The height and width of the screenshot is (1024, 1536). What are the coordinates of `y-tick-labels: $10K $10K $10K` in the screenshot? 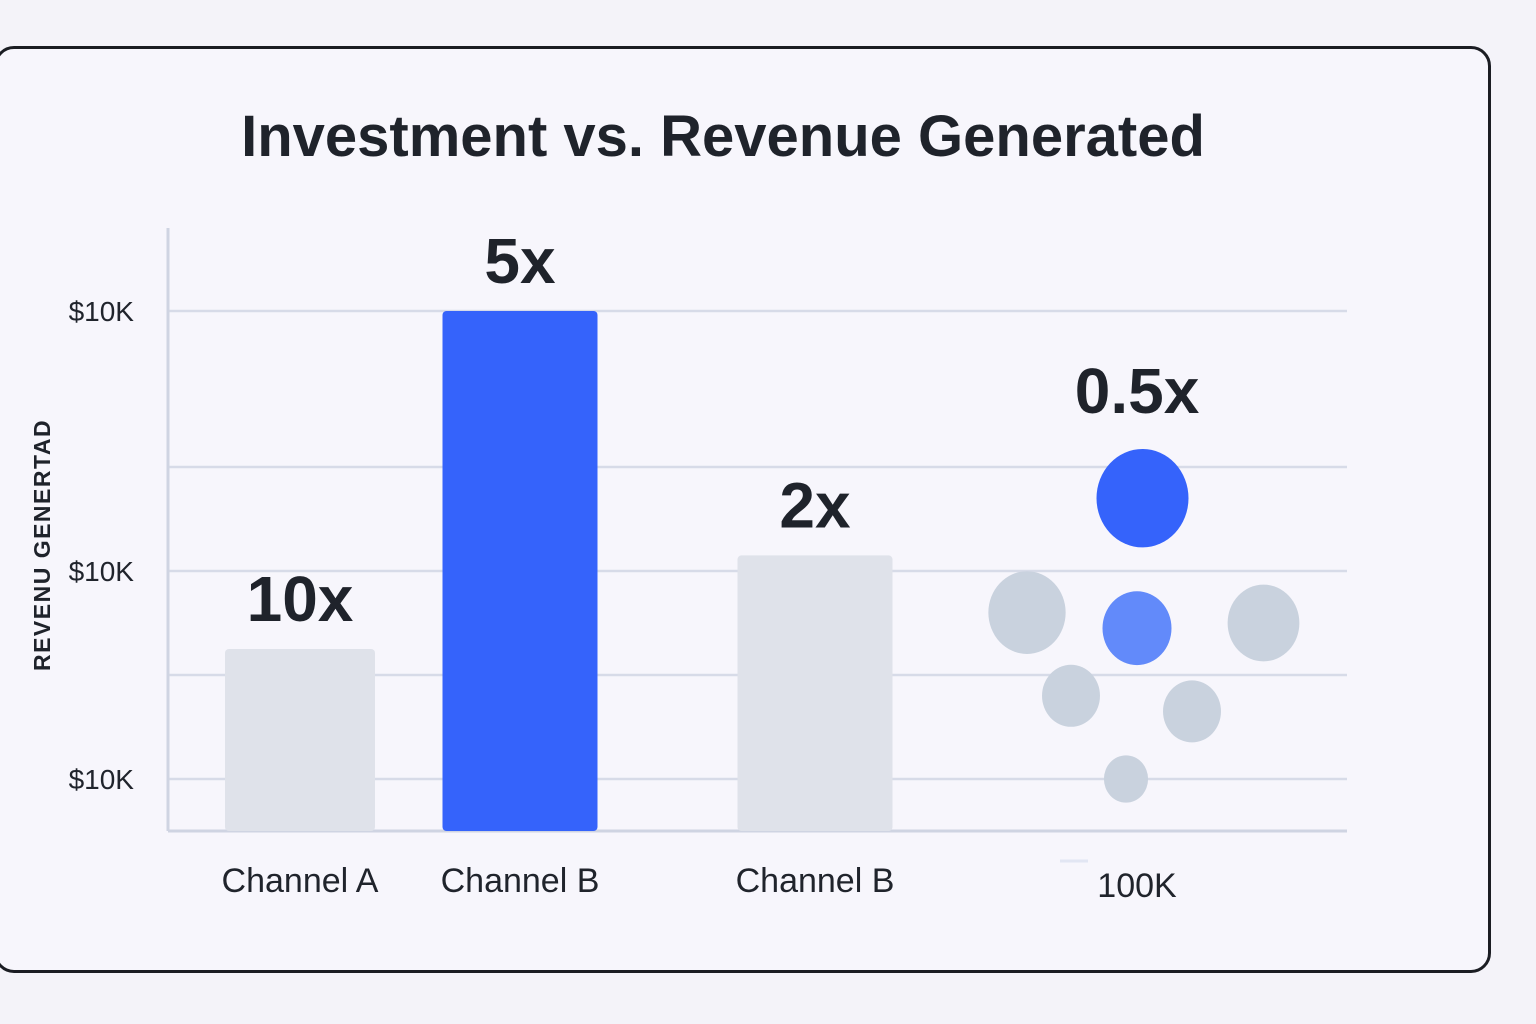 It's located at (102, 545).